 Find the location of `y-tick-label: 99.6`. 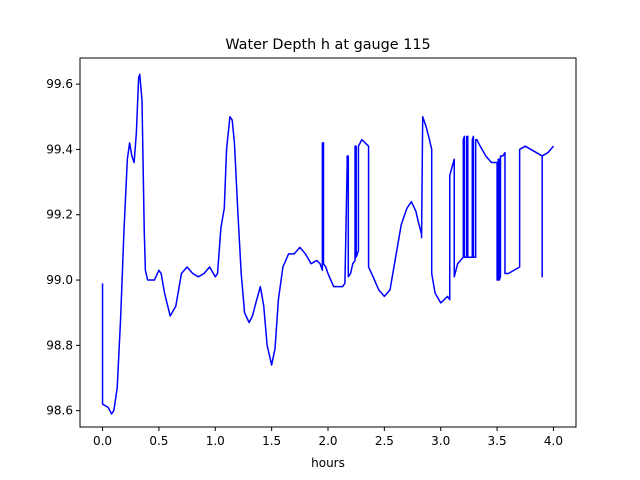

y-tick-label: 99.6 is located at coordinates (59, 84).